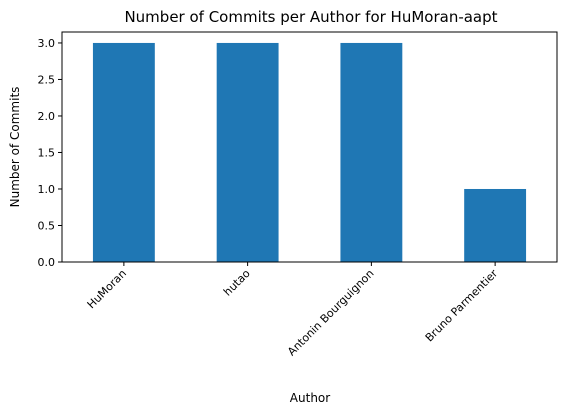 The height and width of the screenshot is (415, 567). Describe the element at coordinates (47, 262) in the screenshot. I see `y-tick-label-0: 0.0` at that location.